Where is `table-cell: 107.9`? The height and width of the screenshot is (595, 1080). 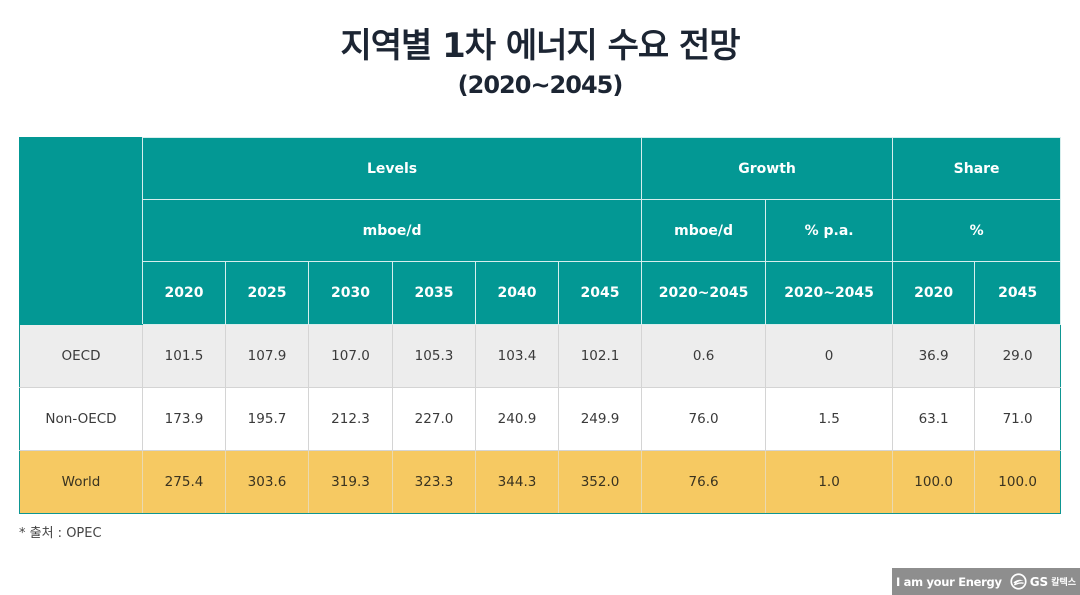 table-cell: 107.9 is located at coordinates (267, 356).